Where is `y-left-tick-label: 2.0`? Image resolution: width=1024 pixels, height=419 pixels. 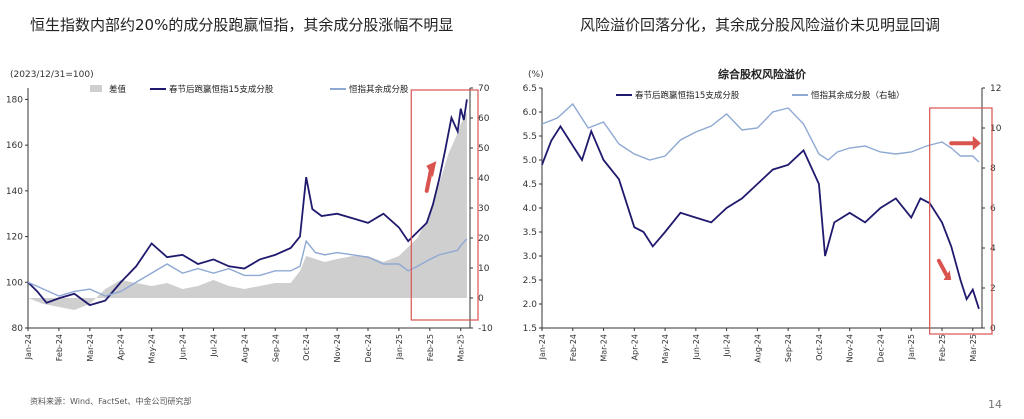
y-left-tick-label: 2.0 is located at coordinates (530, 305).